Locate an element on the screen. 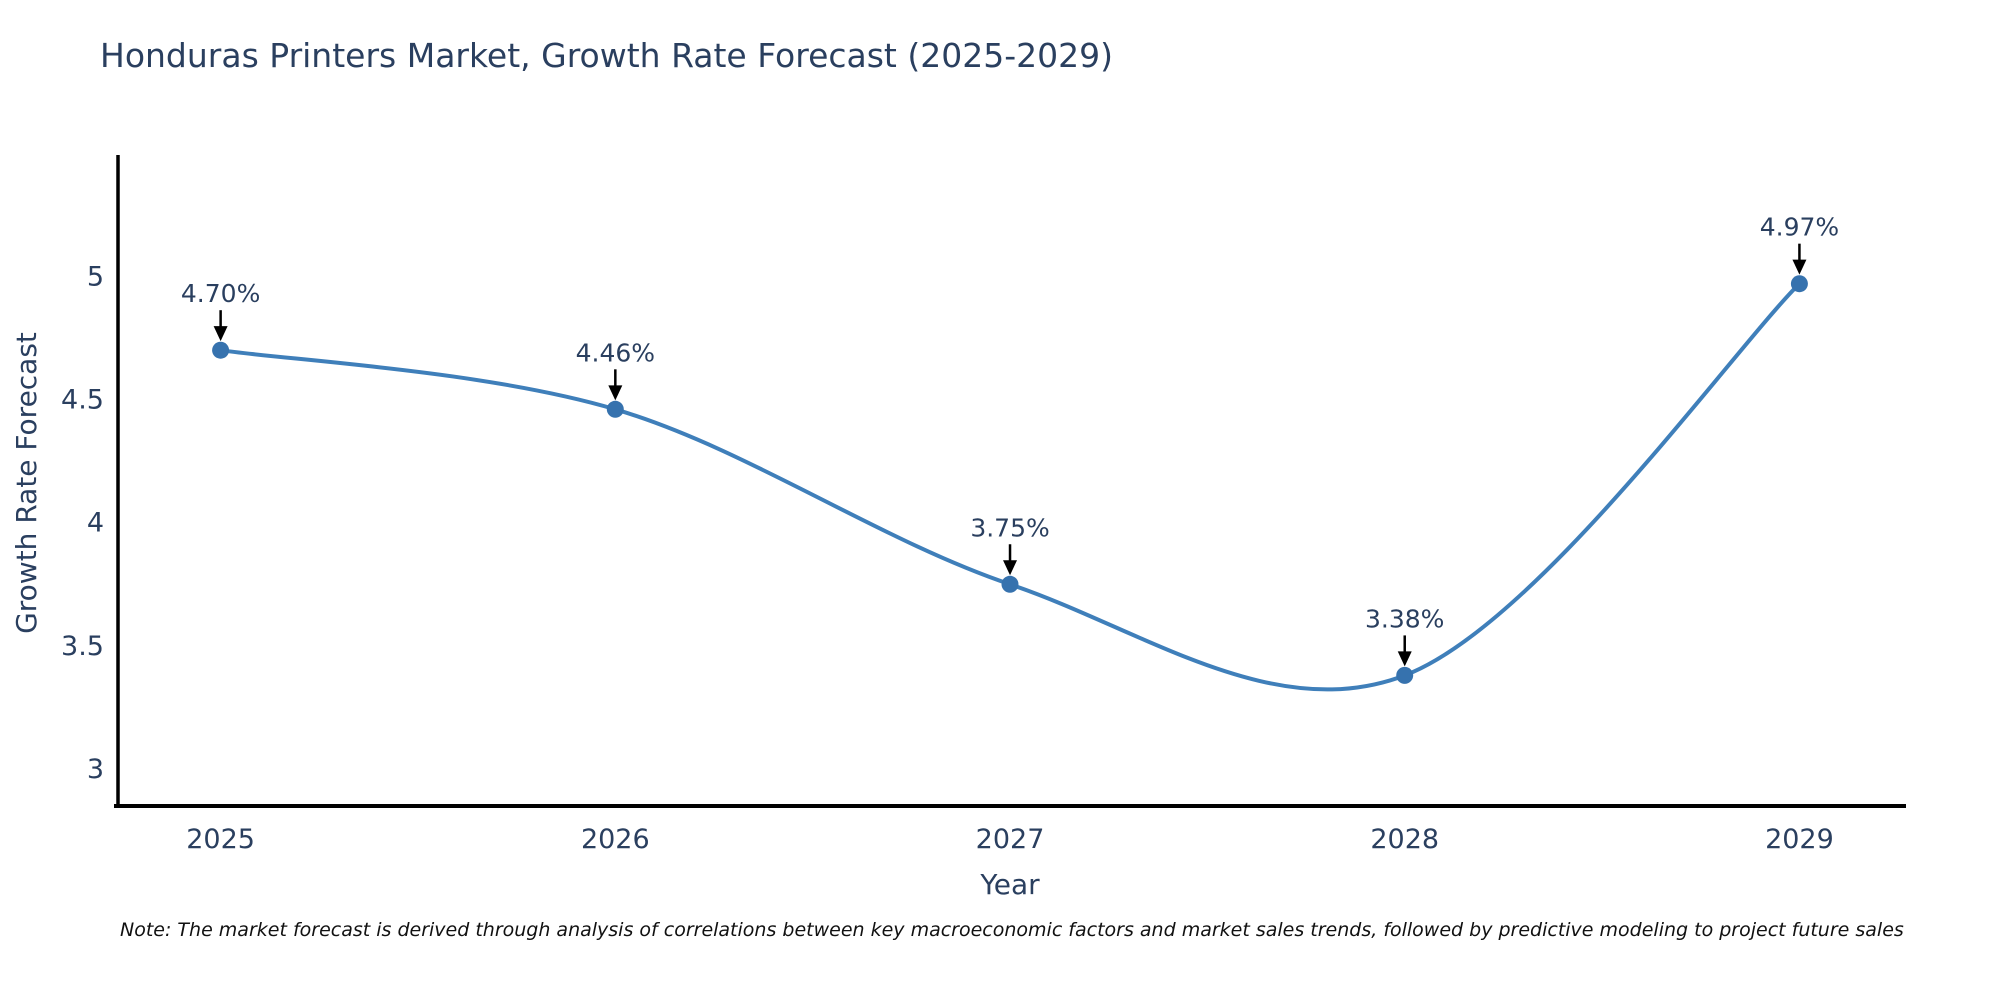 The height and width of the screenshot is (1000, 2000). x-tick-label: 2027 is located at coordinates (1010, 839).